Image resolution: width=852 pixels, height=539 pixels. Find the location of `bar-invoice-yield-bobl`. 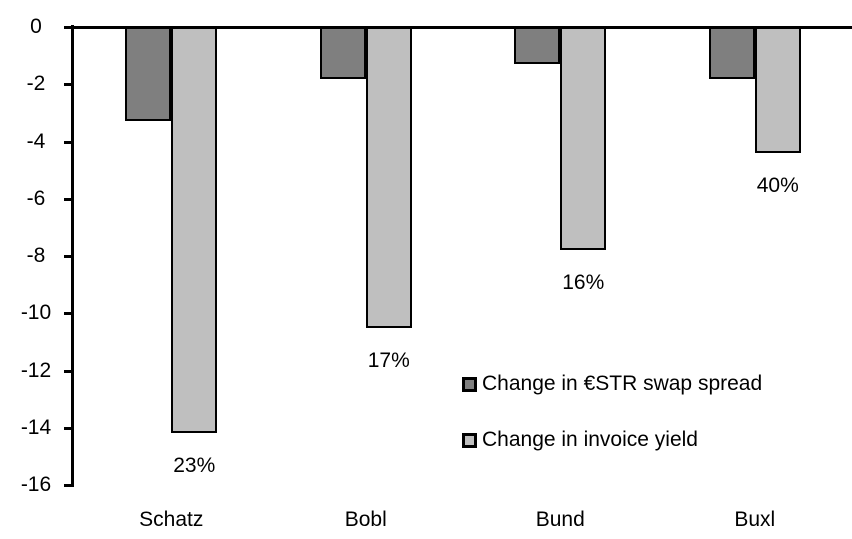

bar-invoice-yield-bobl is located at coordinates (388, 177).